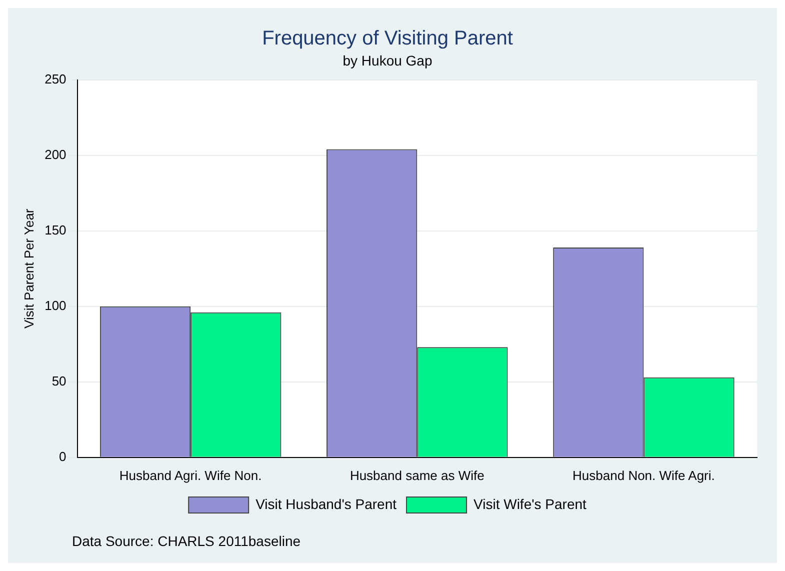 The height and width of the screenshot is (571, 785). I want to click on chart-title: Frequency of Visiting Parent, so click(388, 39).